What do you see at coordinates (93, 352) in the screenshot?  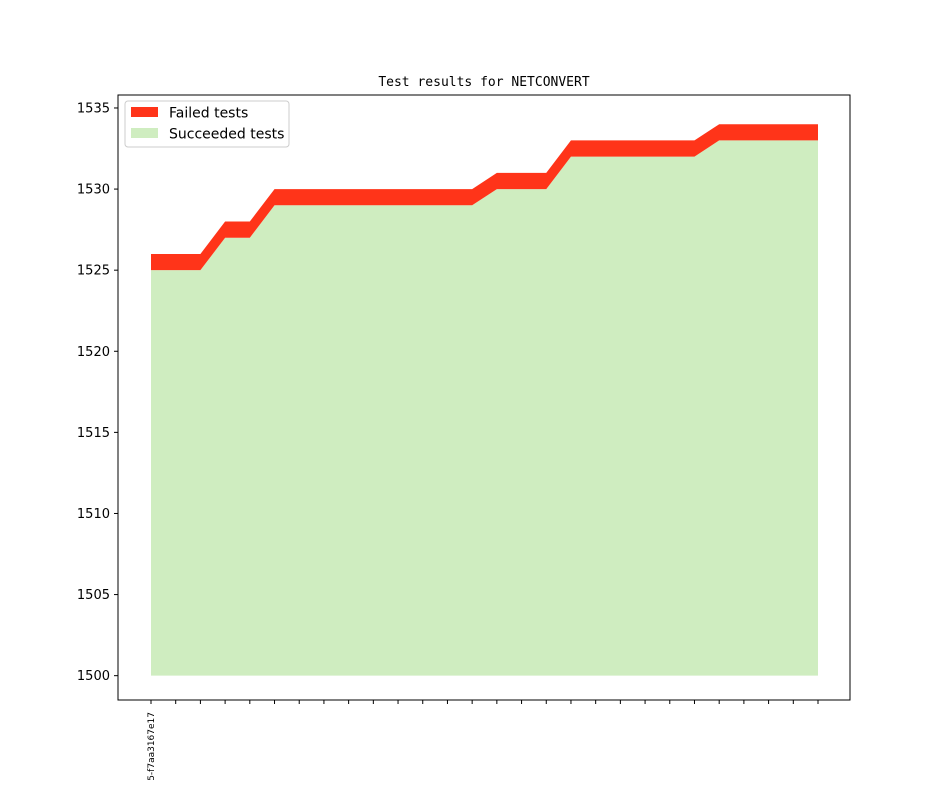 I see `y-tick-label: 1520` at bounding box center [93, 352].